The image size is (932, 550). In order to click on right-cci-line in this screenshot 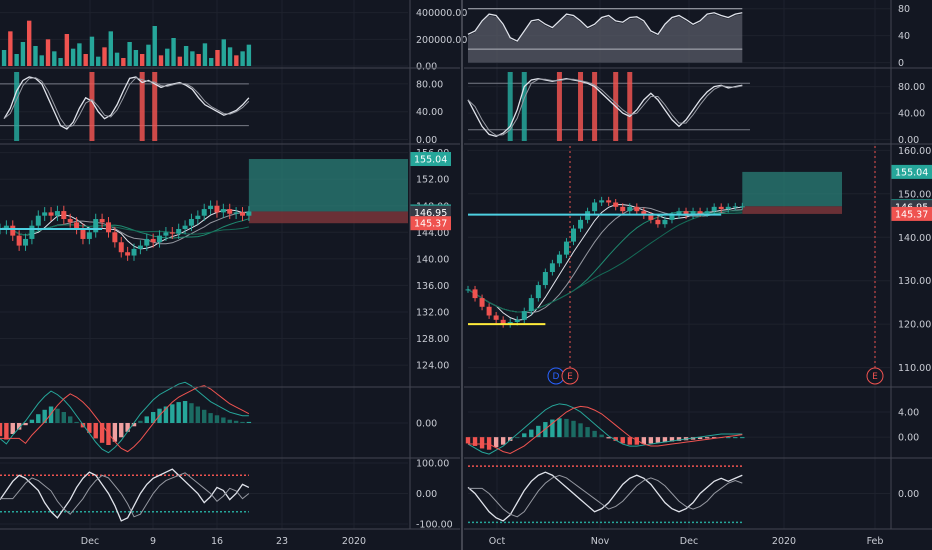, I will do `click(605, 496)`.